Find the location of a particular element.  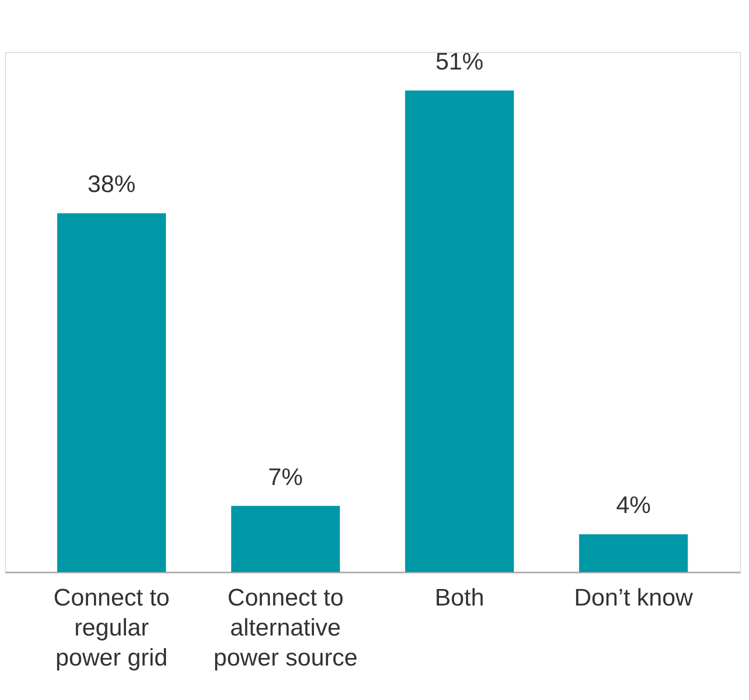

data-label: 4% is located at coordinates (633, 506).